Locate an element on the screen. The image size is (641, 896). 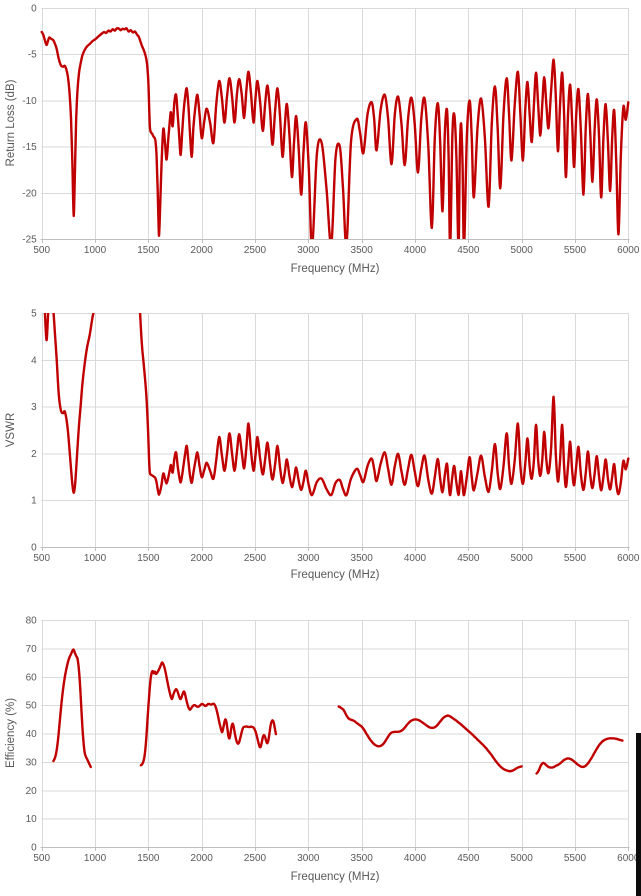
y-tick-label: 2 is located at coordinates (34, 454).